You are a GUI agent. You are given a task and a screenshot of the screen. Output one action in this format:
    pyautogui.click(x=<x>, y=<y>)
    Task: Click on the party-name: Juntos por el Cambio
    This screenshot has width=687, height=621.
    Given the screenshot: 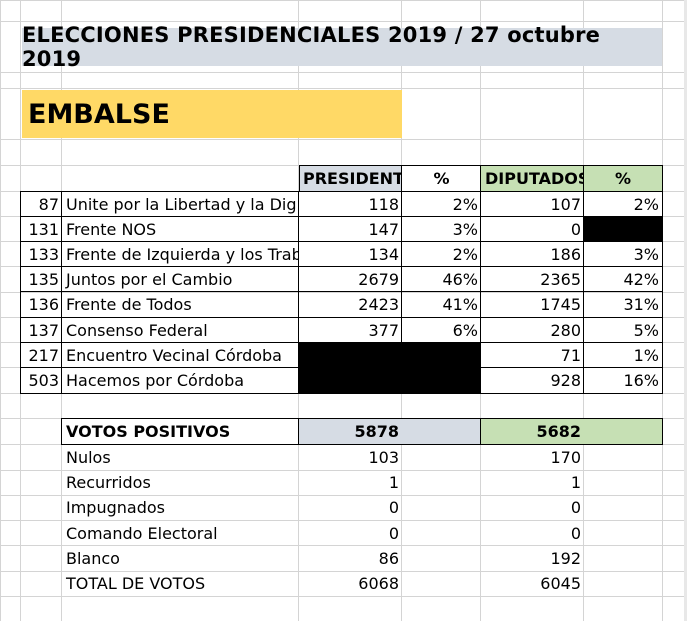 What is the action you would take?
    pyautogui.click(x=149, y=279)
    